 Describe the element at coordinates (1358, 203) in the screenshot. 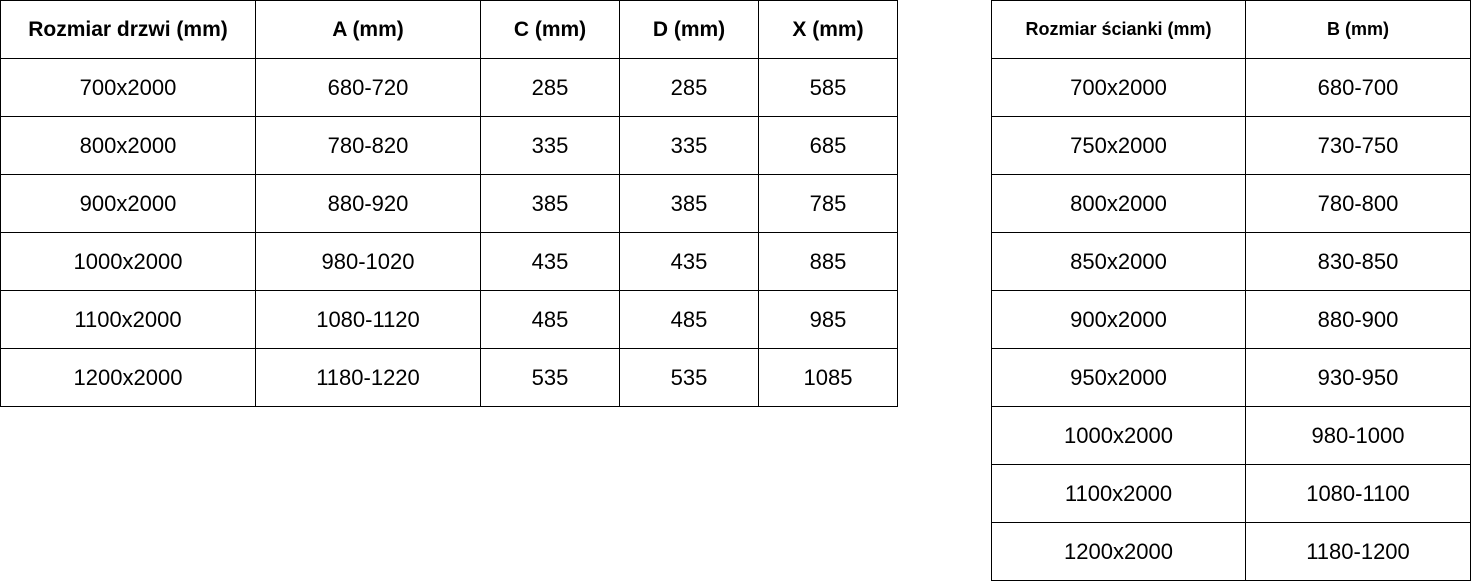

I see `table-cell: 780-800` at that location.